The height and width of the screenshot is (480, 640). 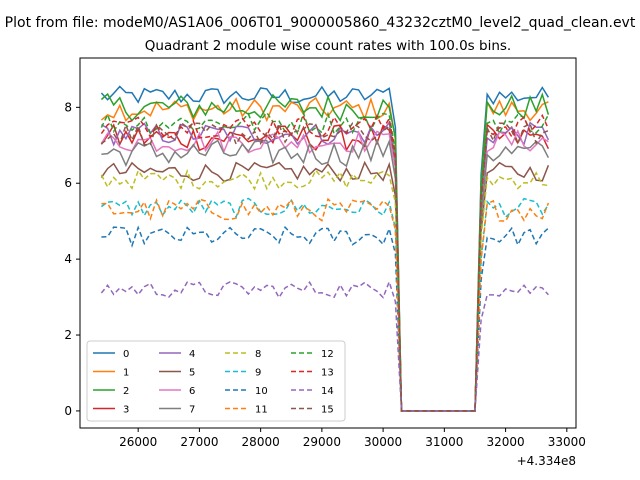 What do you see at coordinates (258, 373) in the screenshot?
I see `legend-label-9: 9` at bounding box center [258, 373].